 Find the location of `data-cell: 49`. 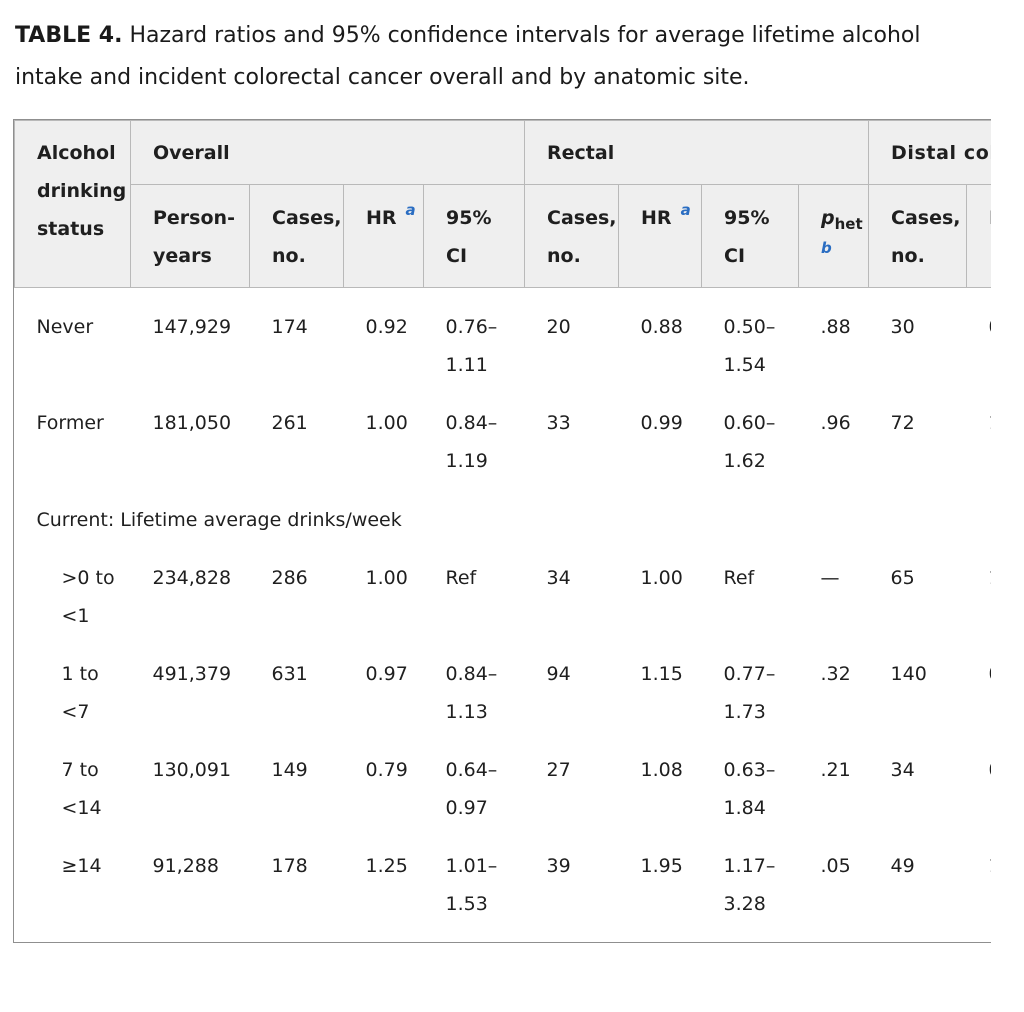

data-cell: 49 is located at coordinates (902, 866).